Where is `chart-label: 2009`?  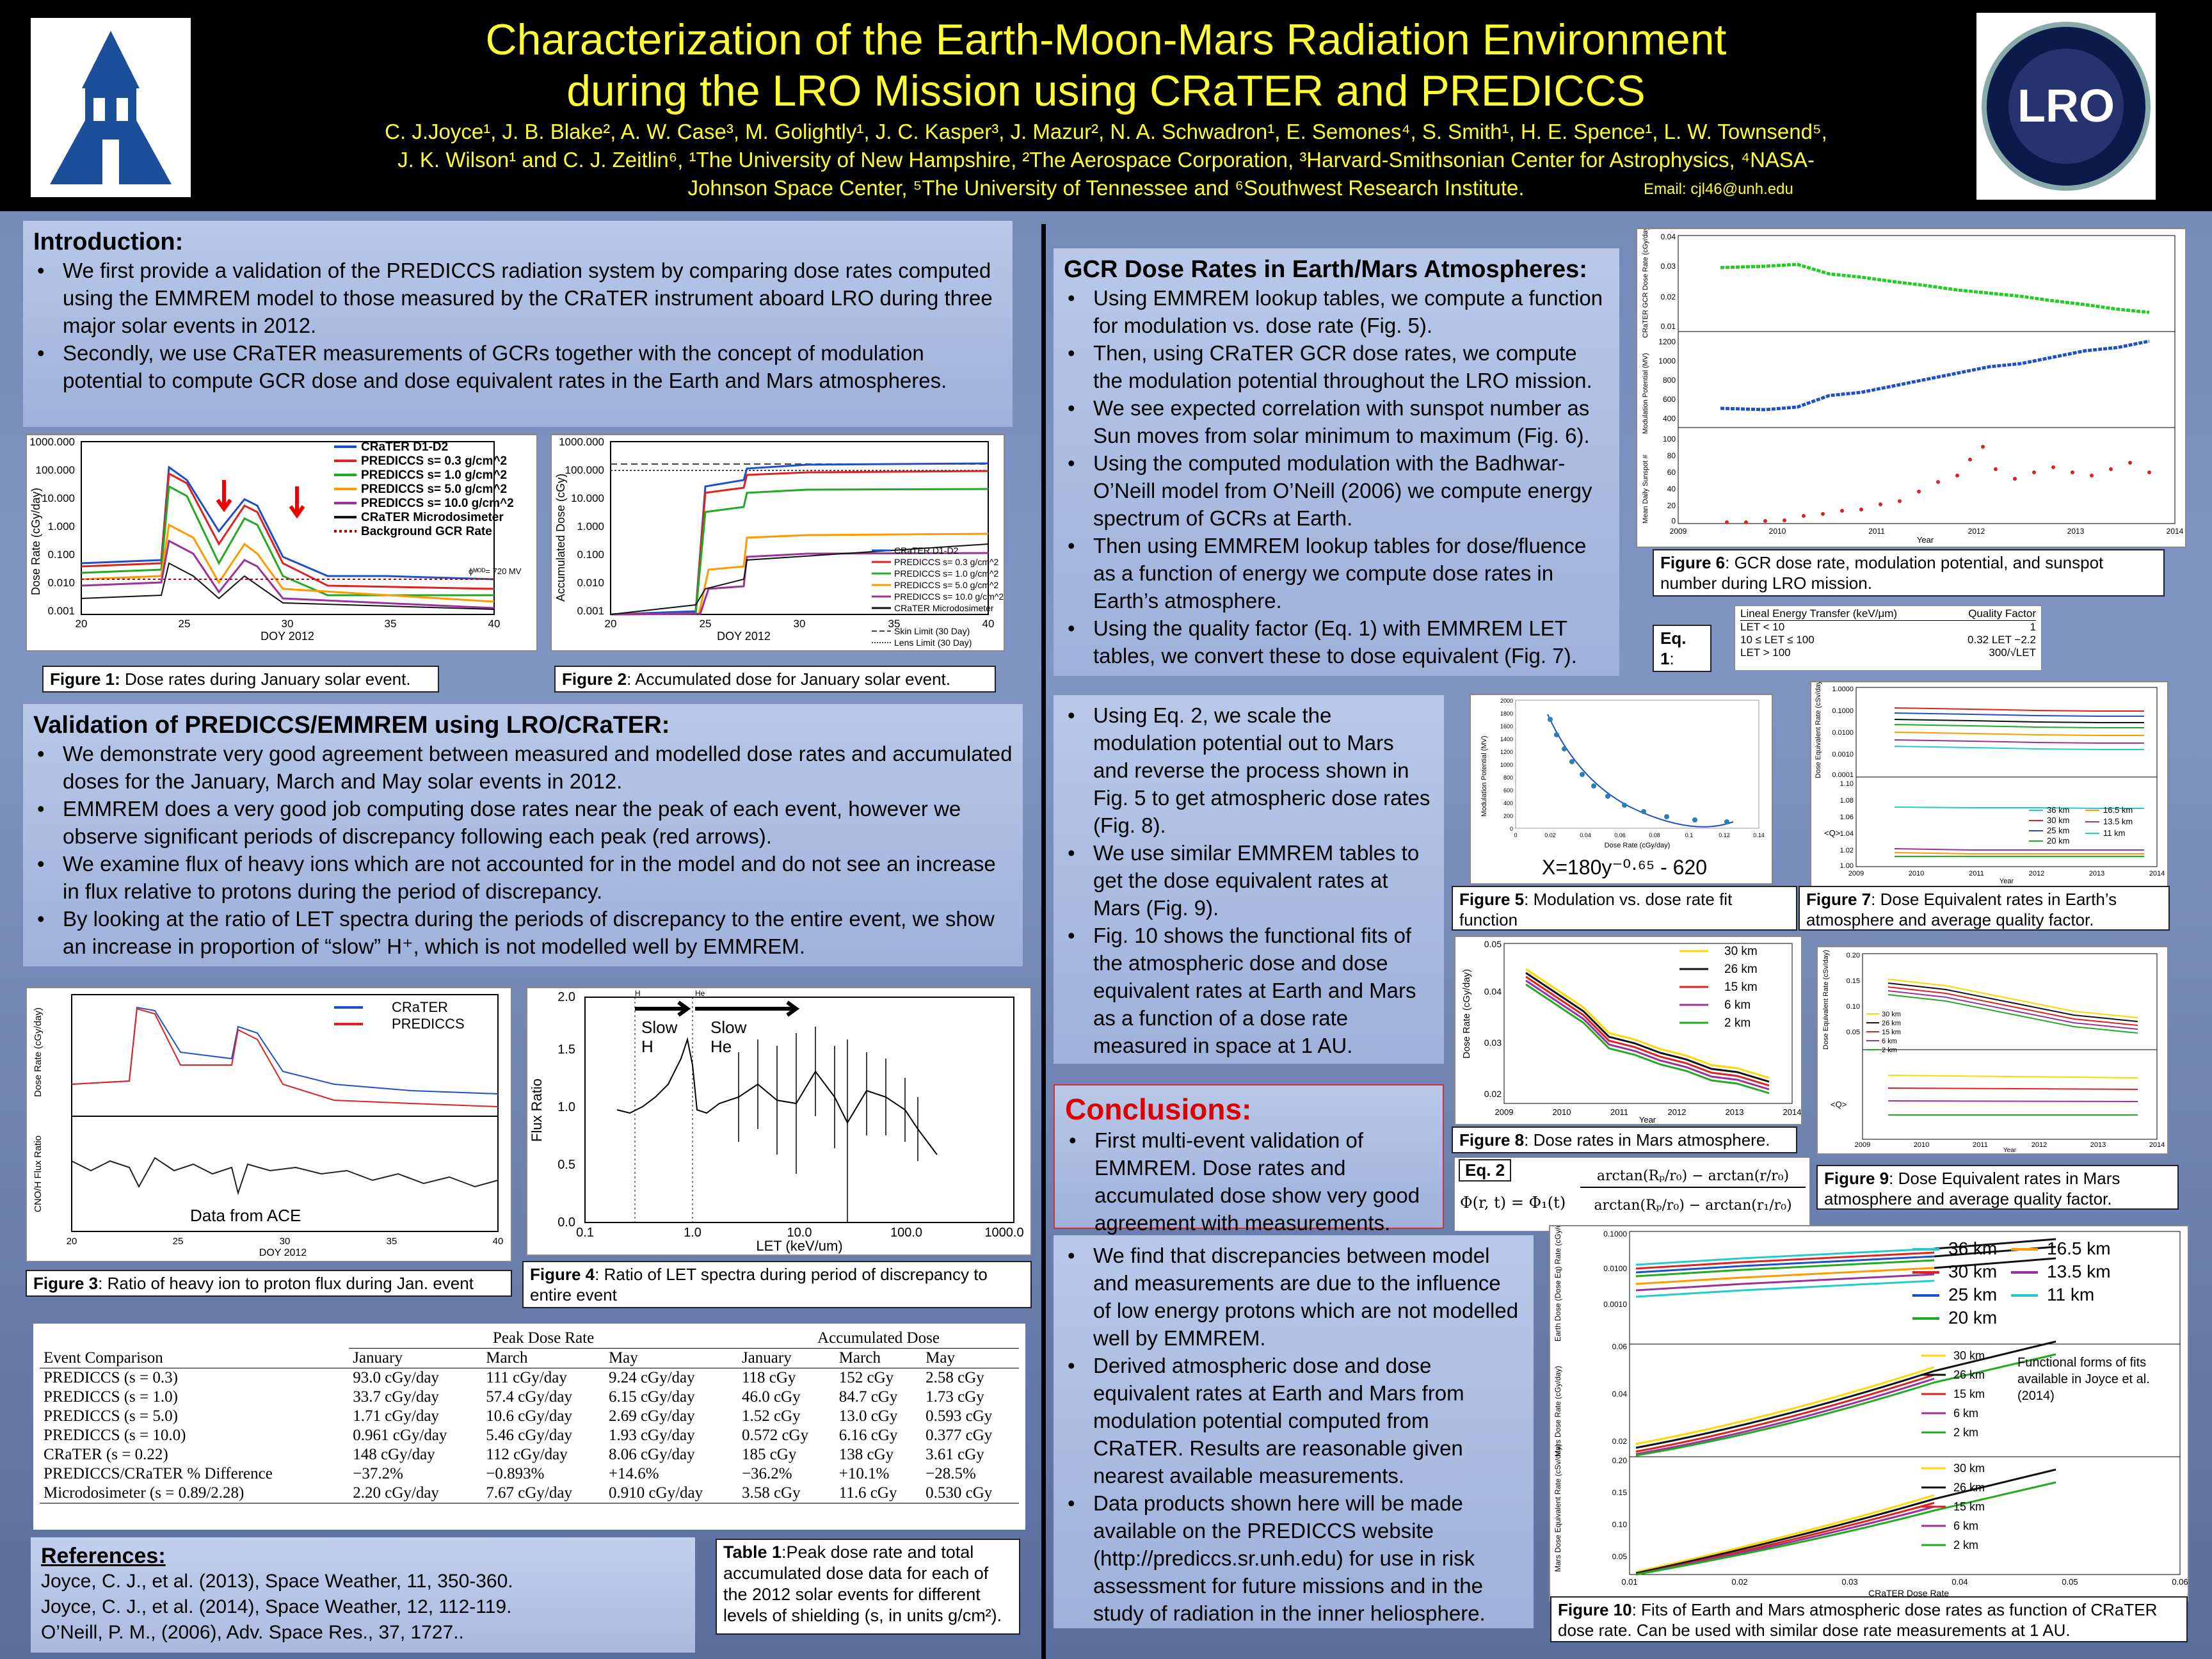 chart-label: 2009 is located at coordinates (1504, 1112).